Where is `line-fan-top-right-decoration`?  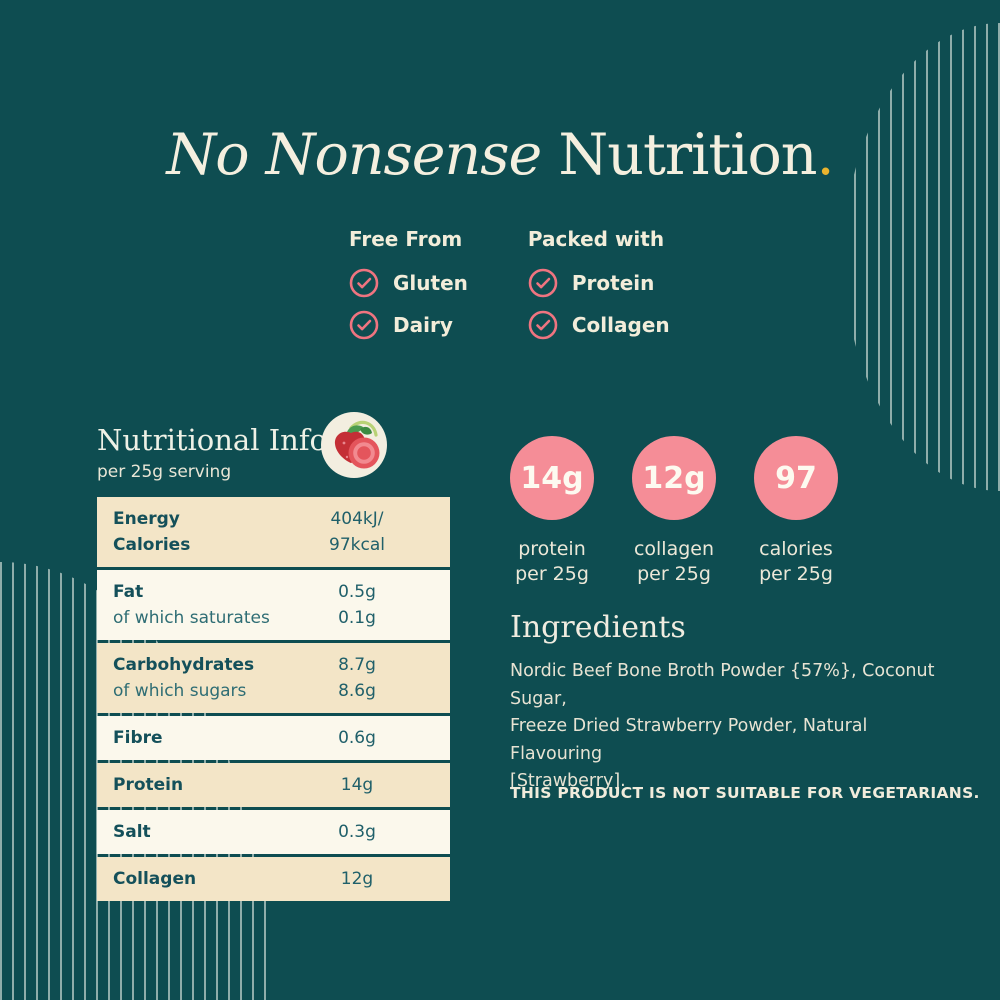
line-fan-top-right-decoration is located at coordinates (922, 257).